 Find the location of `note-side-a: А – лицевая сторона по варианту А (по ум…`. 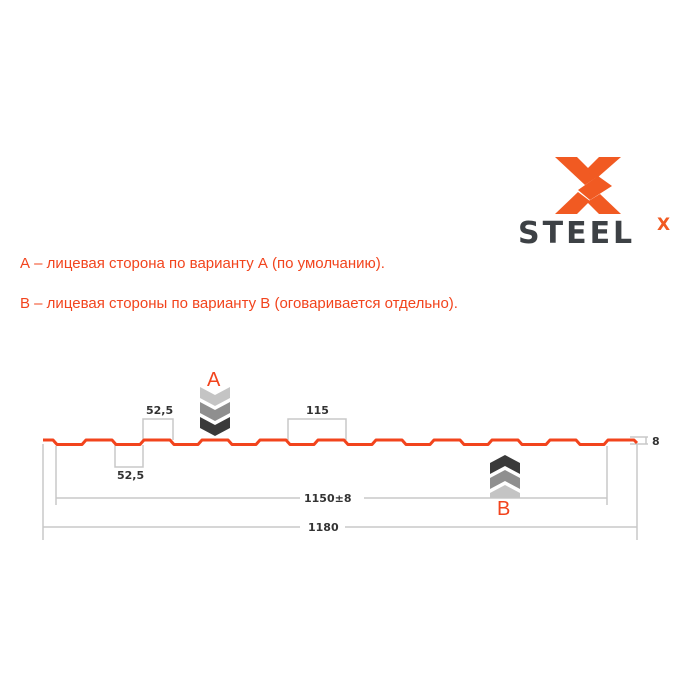

note-side-a: А – лицевая сторона по варианту А (по ум… is located at coordinates (202, 263).